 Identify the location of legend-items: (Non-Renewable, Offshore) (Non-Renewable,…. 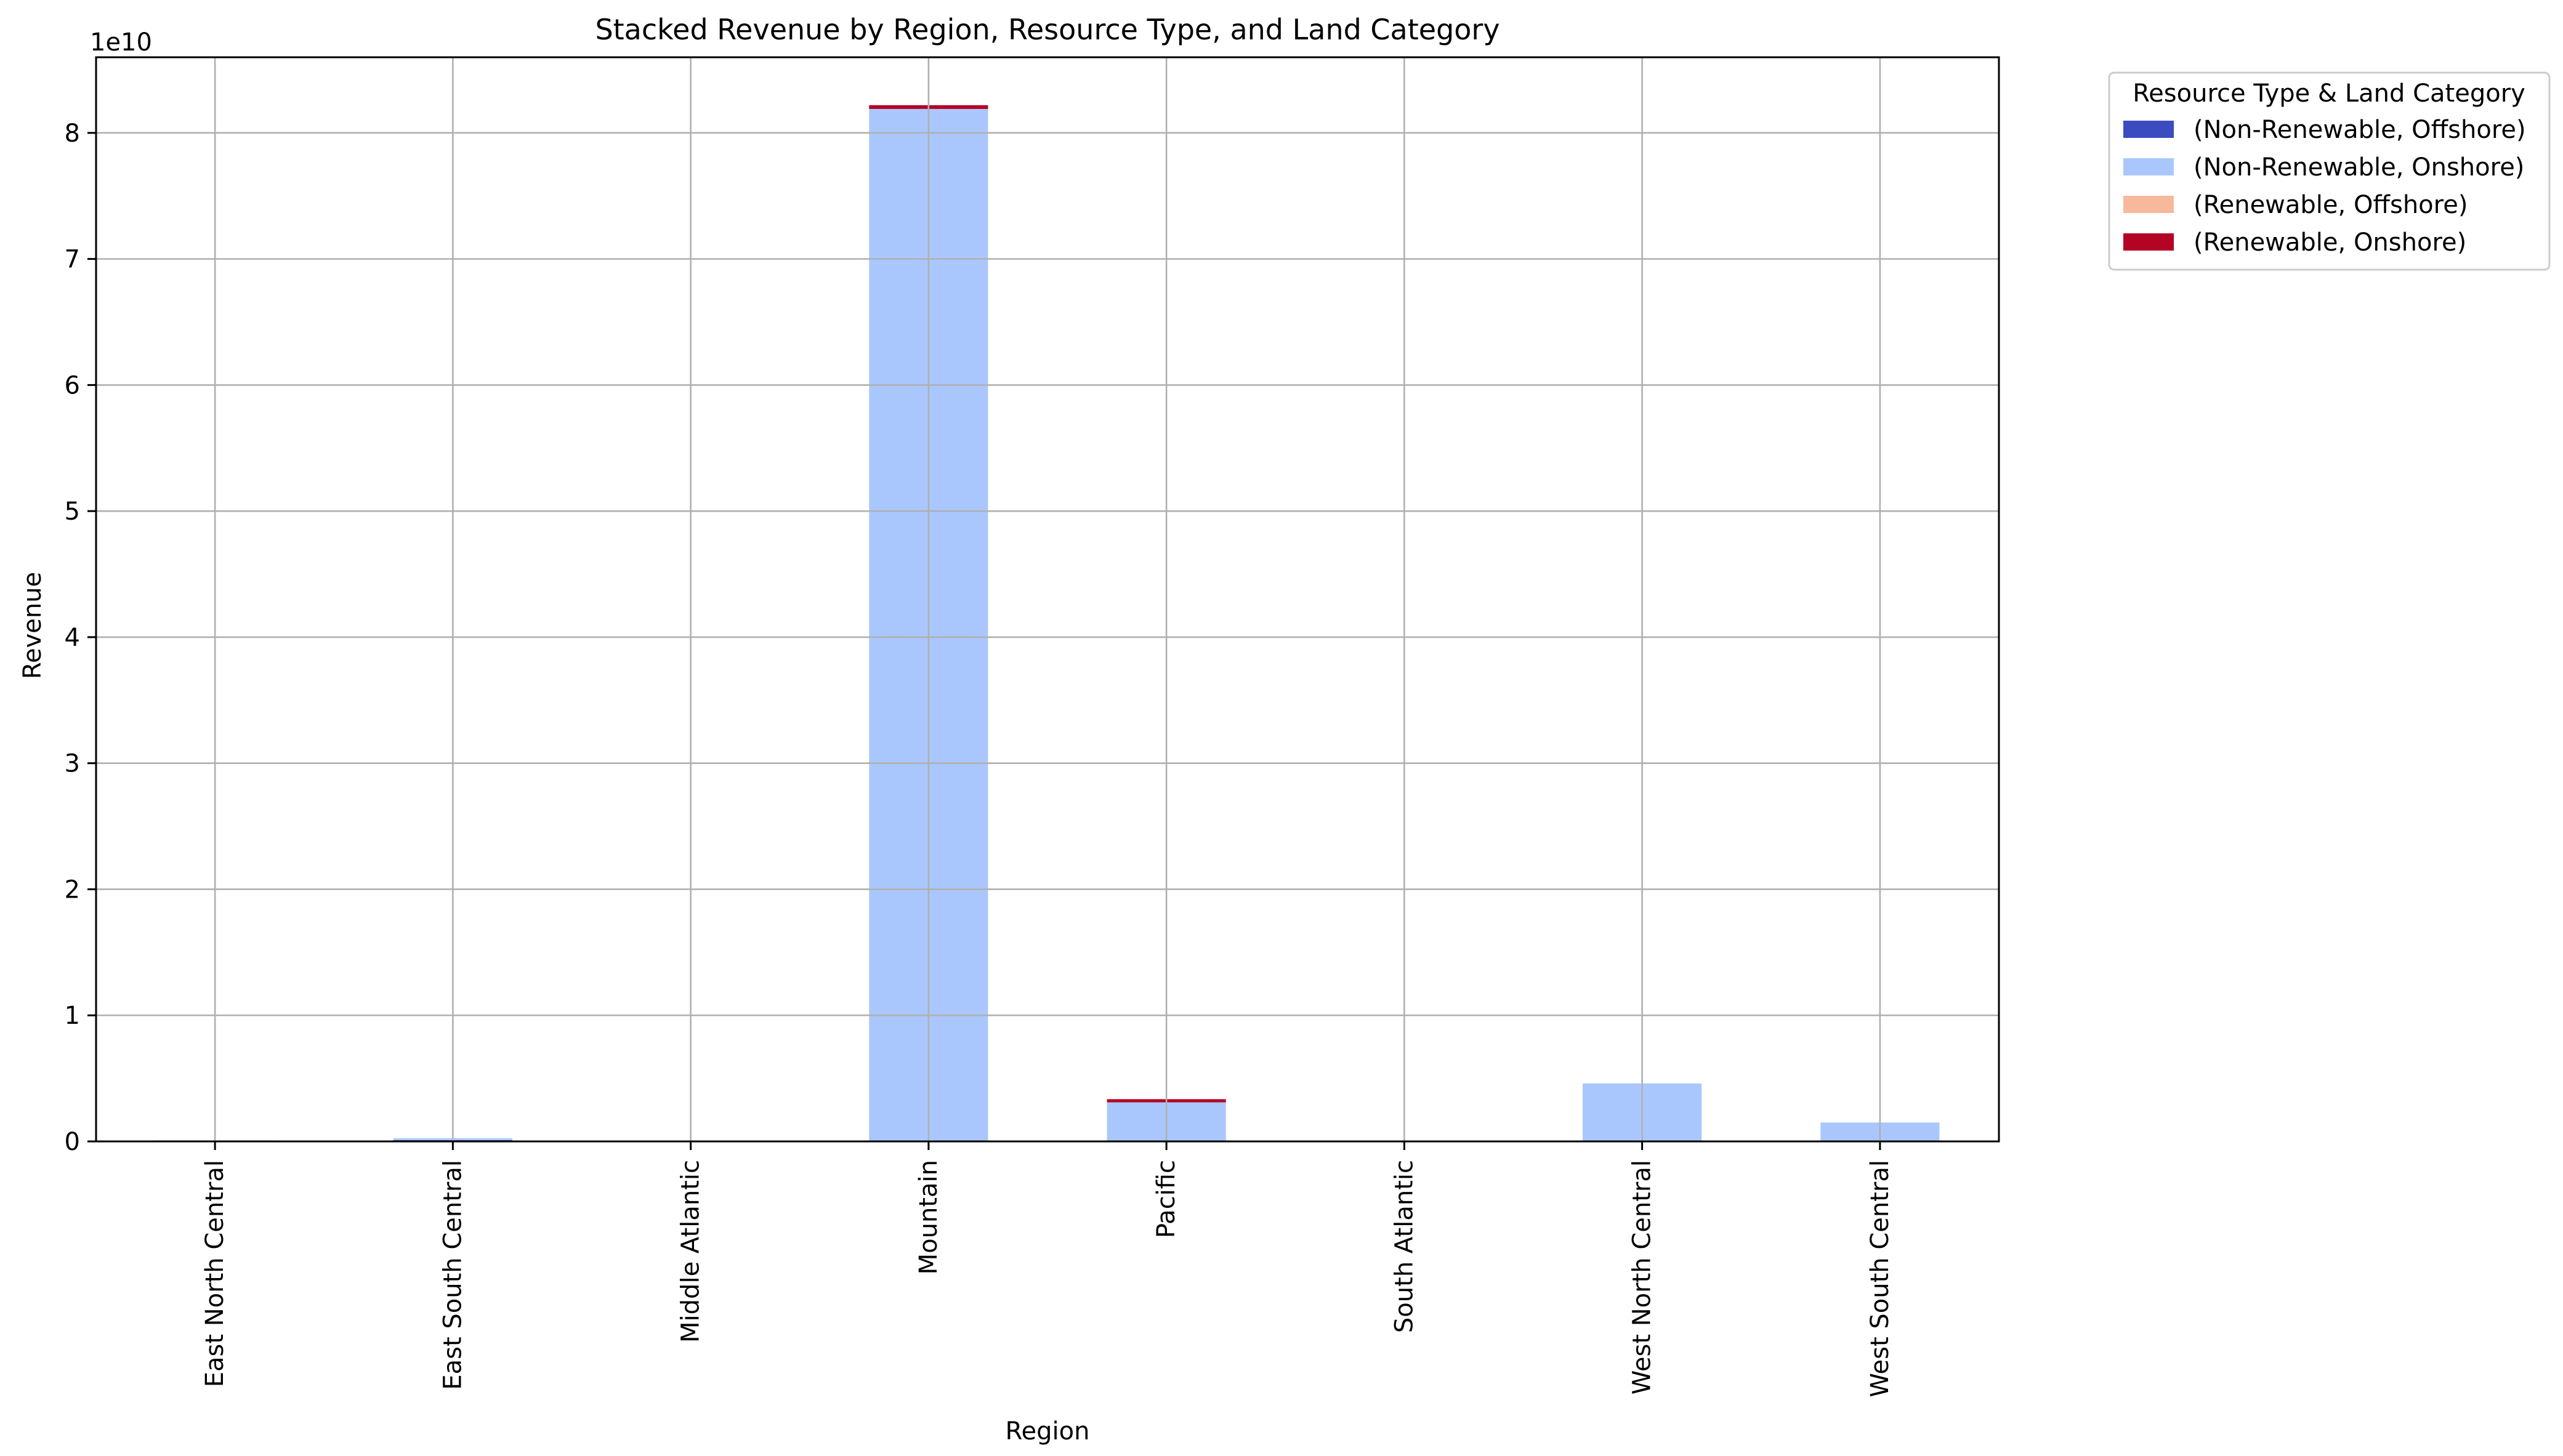
(2324, 186).